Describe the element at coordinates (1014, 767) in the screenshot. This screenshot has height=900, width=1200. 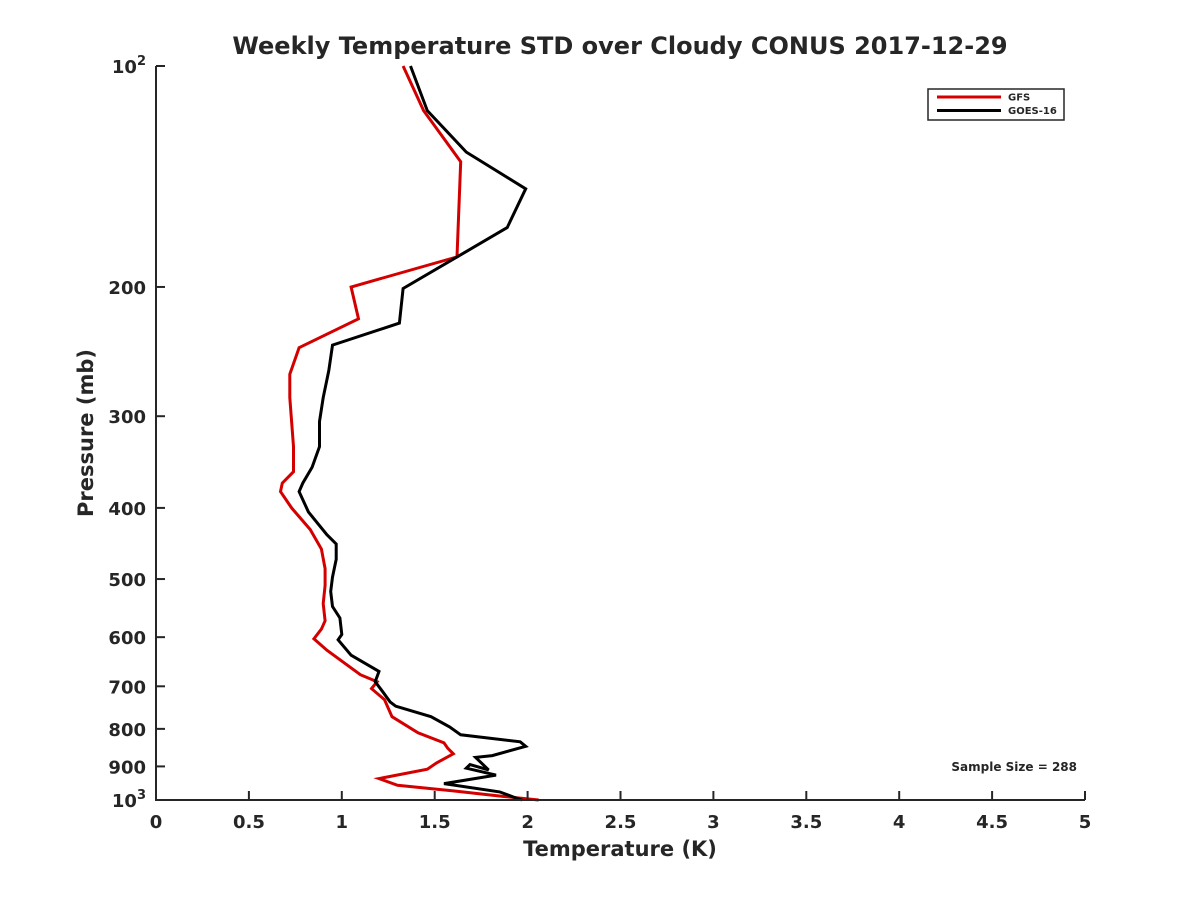
I see `sample-size-annotation: Sample Size = 288` at that location.